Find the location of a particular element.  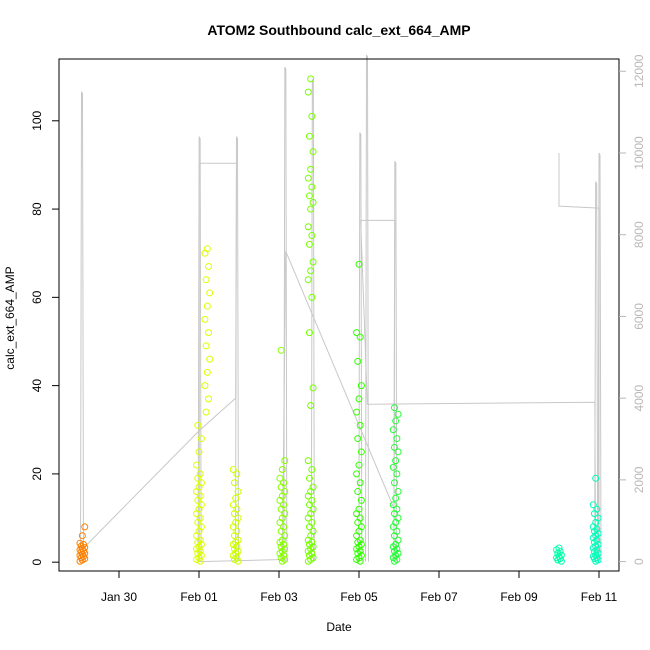

y-tick-label-3: 60 is located at coordinates (37, 297).